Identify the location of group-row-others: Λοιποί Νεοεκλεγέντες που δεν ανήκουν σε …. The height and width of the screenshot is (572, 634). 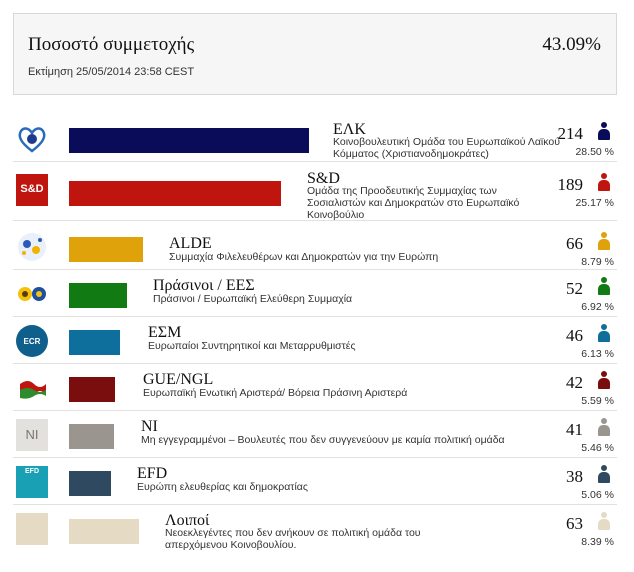
(315, 530).